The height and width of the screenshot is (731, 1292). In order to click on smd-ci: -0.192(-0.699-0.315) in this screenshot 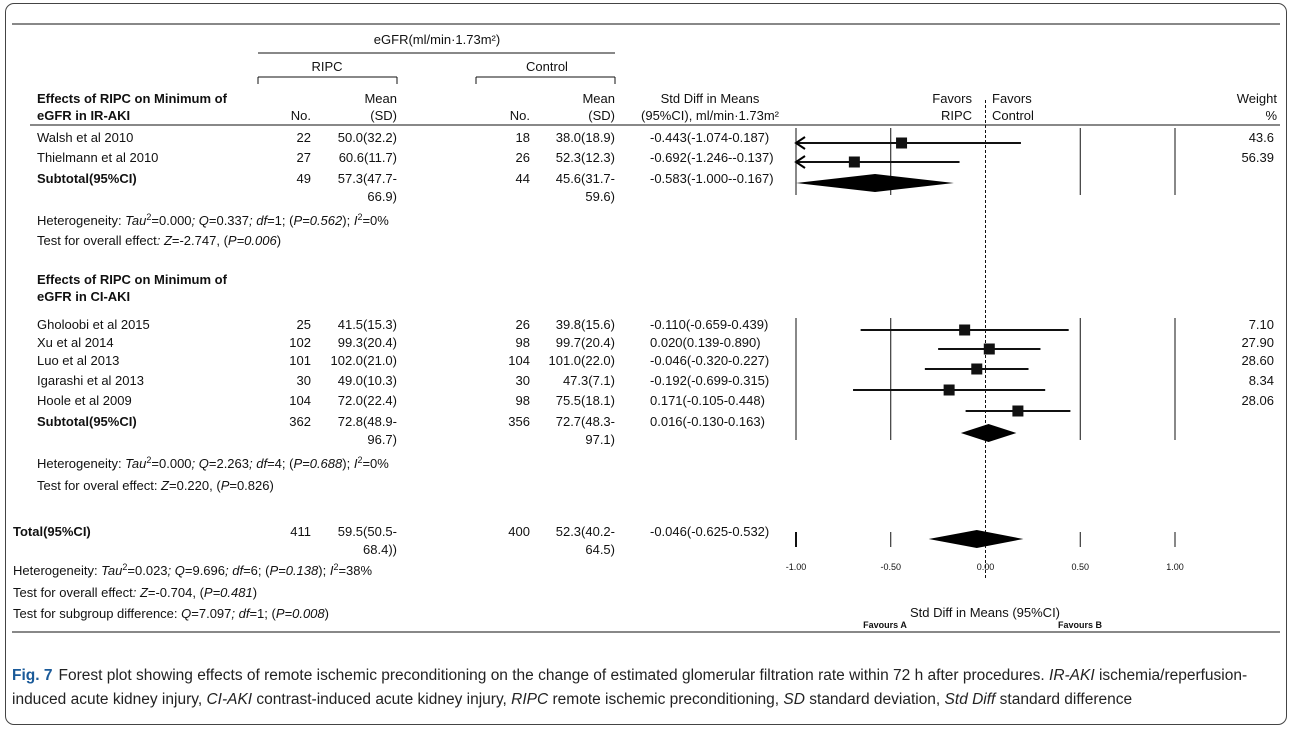, I will do `click(709, 380)`.